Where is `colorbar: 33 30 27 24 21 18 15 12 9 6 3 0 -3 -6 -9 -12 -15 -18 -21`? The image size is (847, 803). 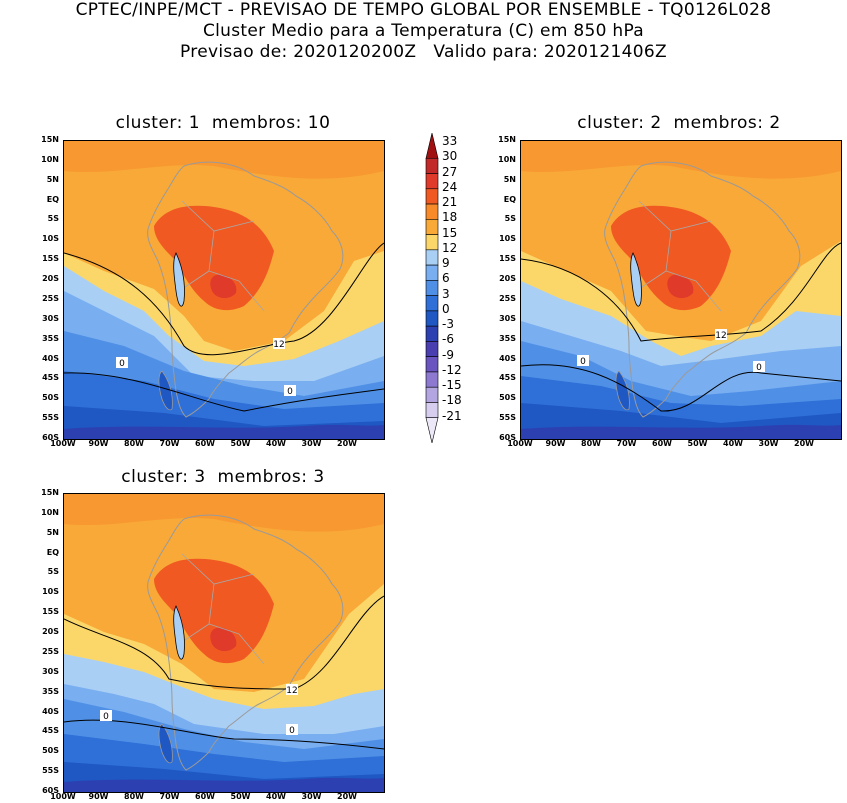
colorbar: 33 30 27 24 21 18 15 12 9 6 3 0 -3 -6 -9 -12 -15 -18 -21 is located at coordinates (454, 288).